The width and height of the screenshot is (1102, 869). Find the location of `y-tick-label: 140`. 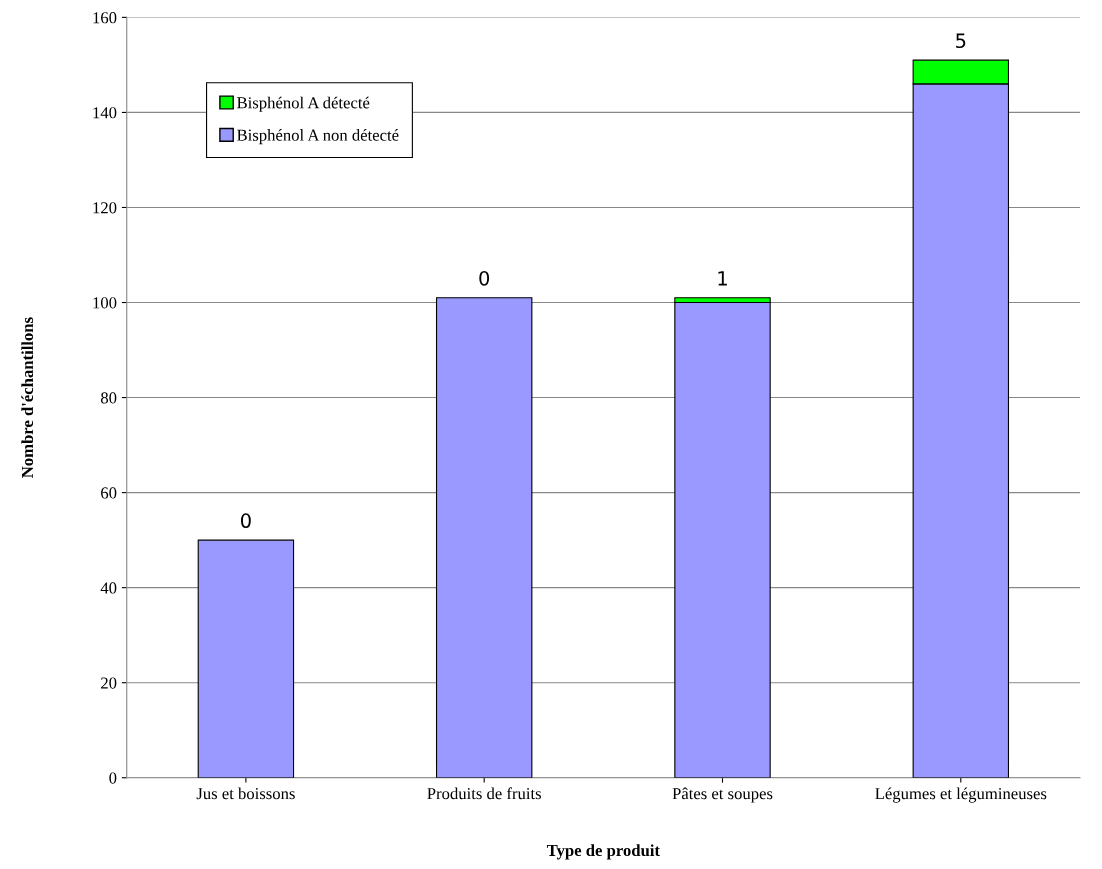

y-tick-label: 140 is located at coordinates (105, 113).